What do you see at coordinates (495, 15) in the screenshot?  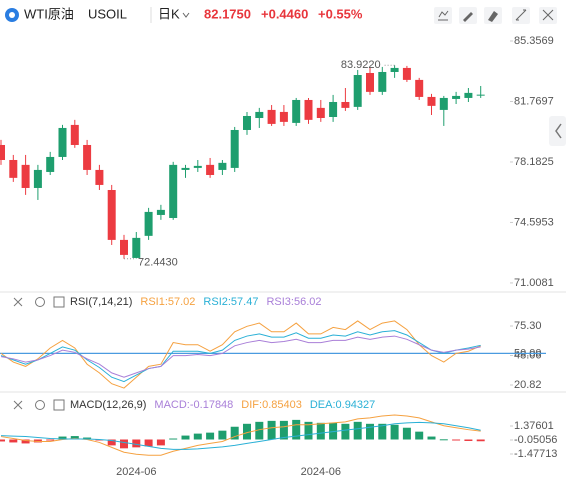 I see `tool-buttons` at bounding box center [495, 15].